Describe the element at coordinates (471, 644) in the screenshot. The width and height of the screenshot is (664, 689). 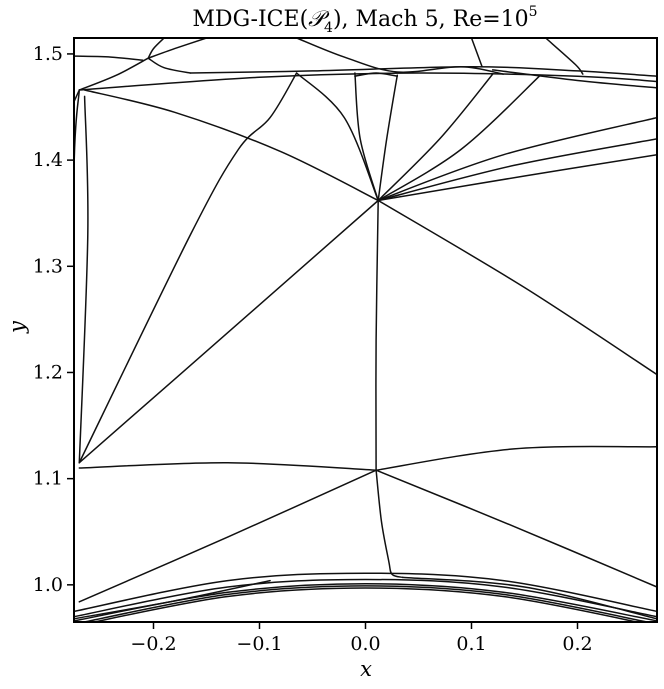
I see `x-tick-label: 0.1` at that location.